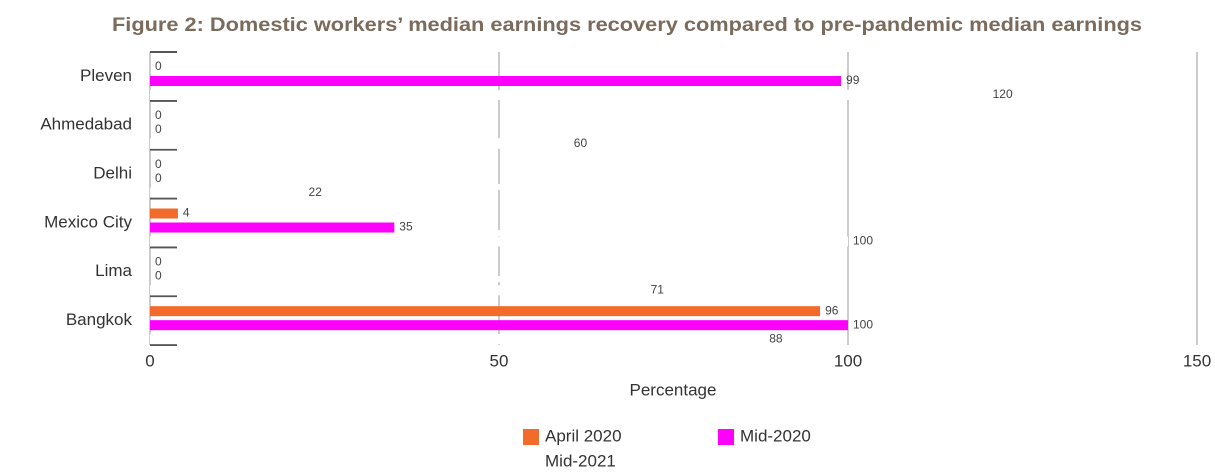  I want to click on data-label: 96, so click(832, 310).